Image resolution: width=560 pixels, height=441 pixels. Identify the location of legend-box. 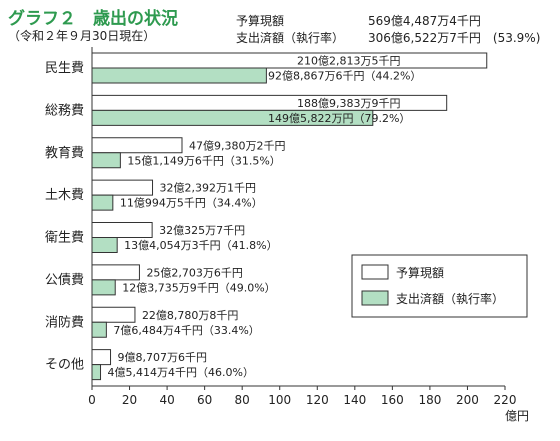
(439, 286).